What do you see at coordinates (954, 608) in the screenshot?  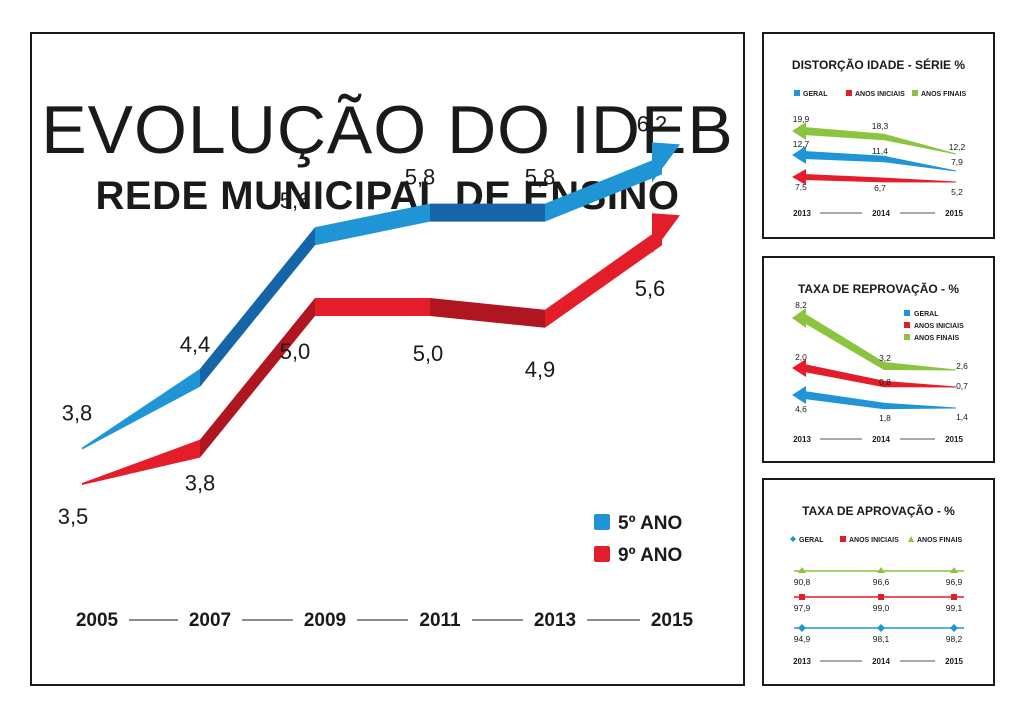 I see `series-anos-iniciais-label-2015: 99,1` at bounding box center [954, 608].